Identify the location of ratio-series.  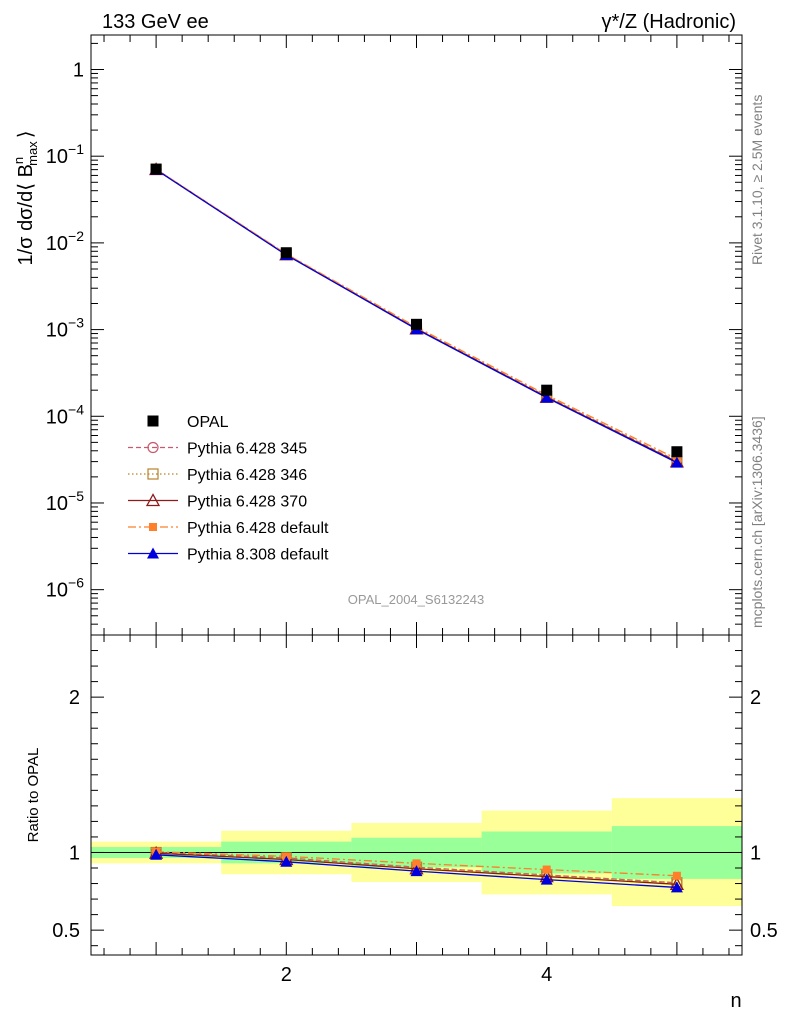
(416, 869).